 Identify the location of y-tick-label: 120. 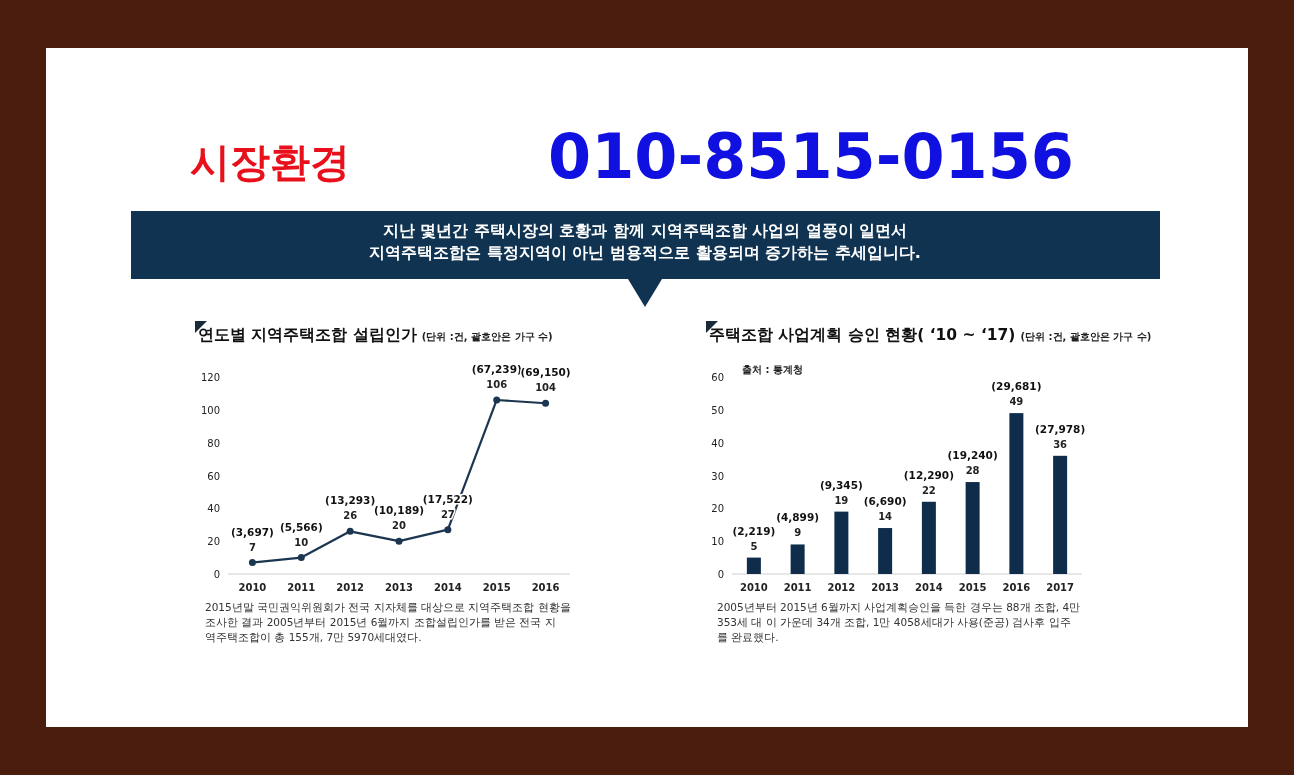
(210, 377).